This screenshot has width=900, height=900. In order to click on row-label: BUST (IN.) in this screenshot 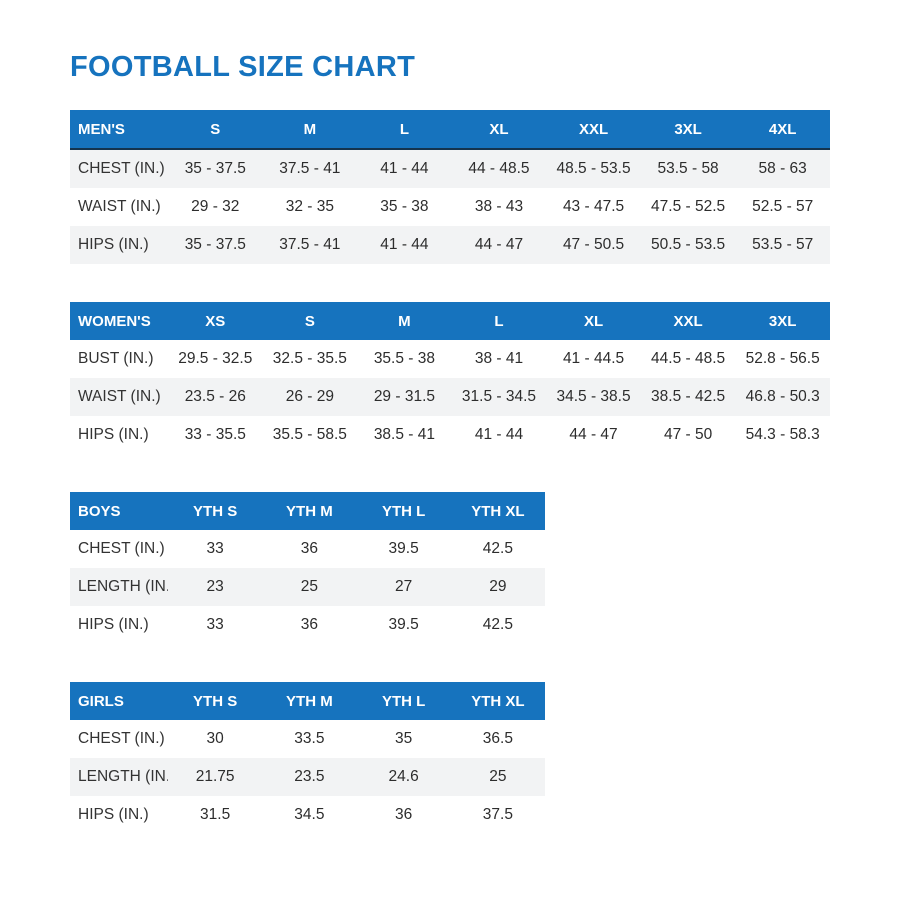, I will do `click(116, 358)`.